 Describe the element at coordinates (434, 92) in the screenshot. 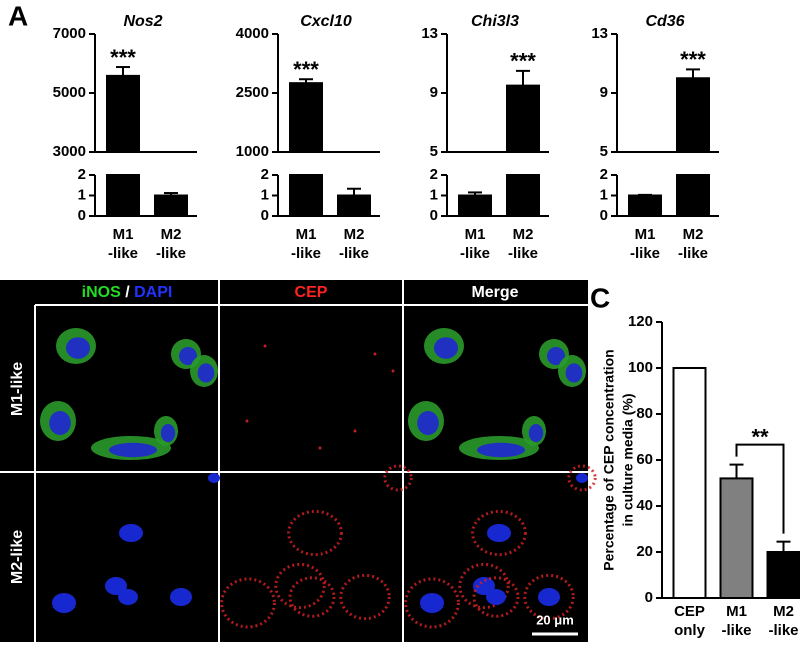

I see `y-tick-label: 9` at that location.